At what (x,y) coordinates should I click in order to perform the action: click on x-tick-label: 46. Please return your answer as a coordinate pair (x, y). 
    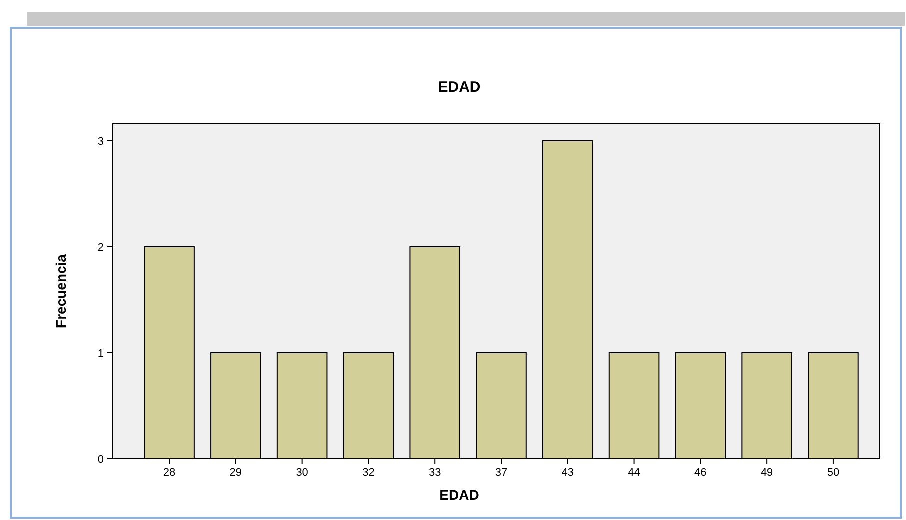
    Looking at the image, I should click on (700, 473).